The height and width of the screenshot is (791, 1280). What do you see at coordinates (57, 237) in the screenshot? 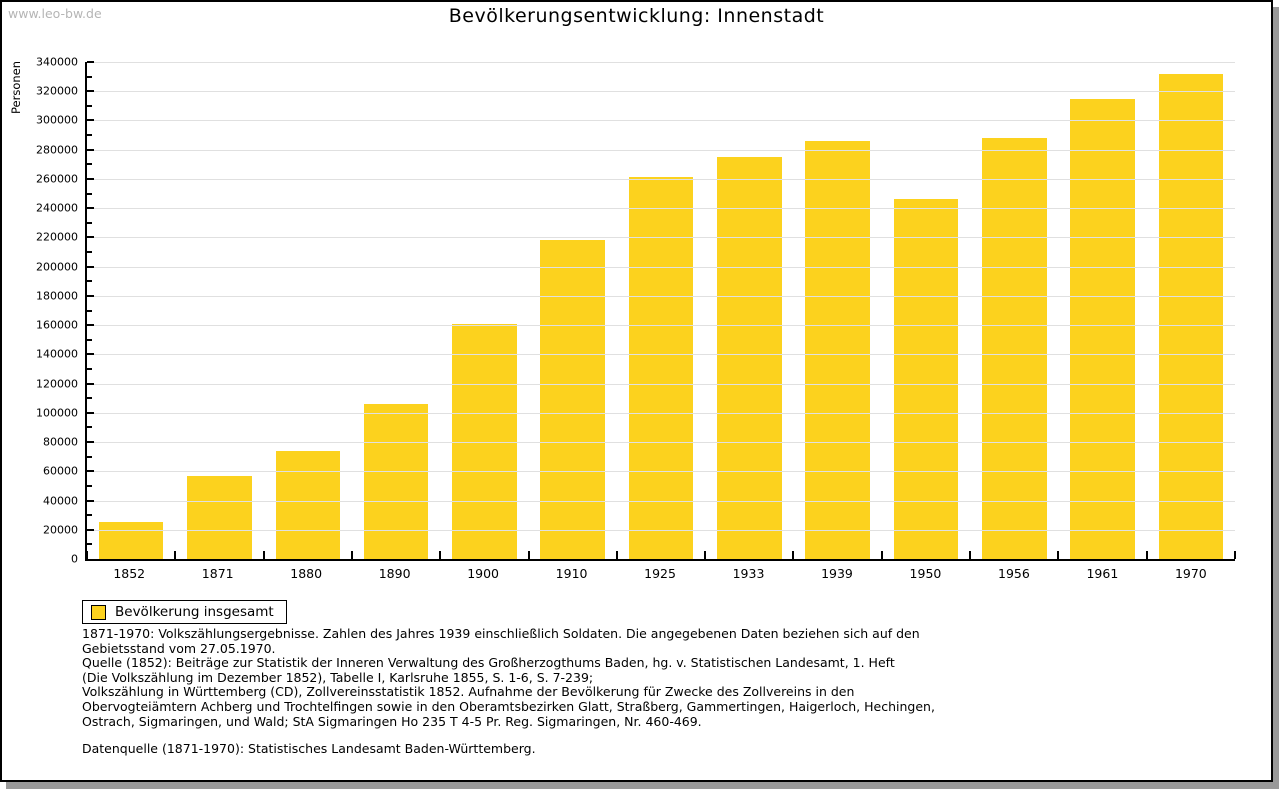
I see `y-axis-tick-label: 220000` at bounding box center [57, 237].